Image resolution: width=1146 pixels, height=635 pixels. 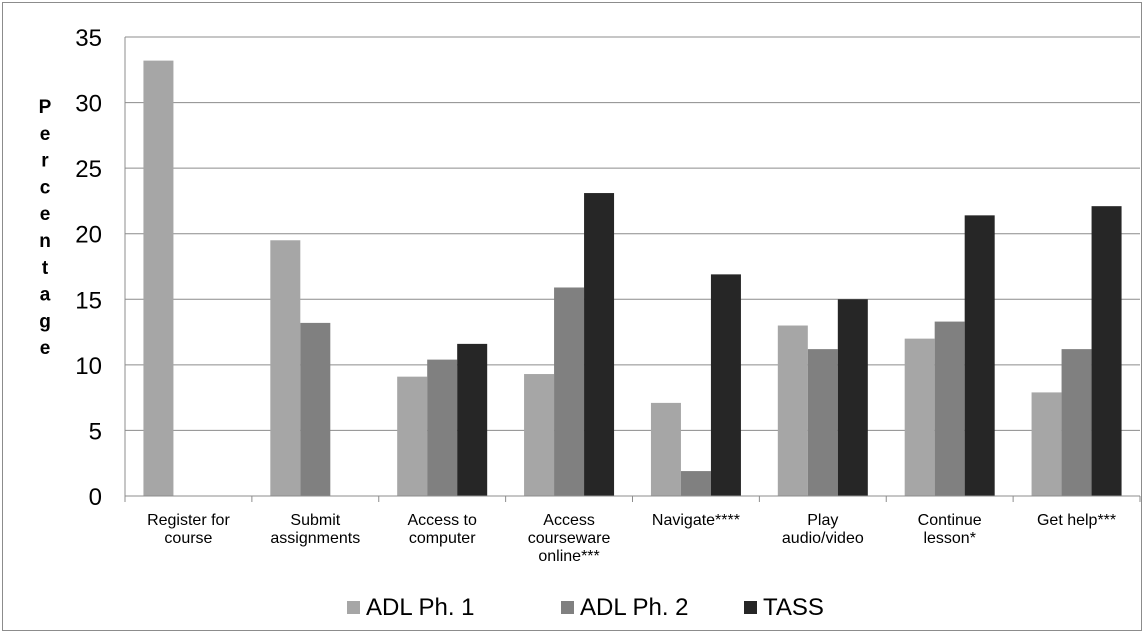 I want to click on y-axis-label-letter: r, so click(x=45, y=161).